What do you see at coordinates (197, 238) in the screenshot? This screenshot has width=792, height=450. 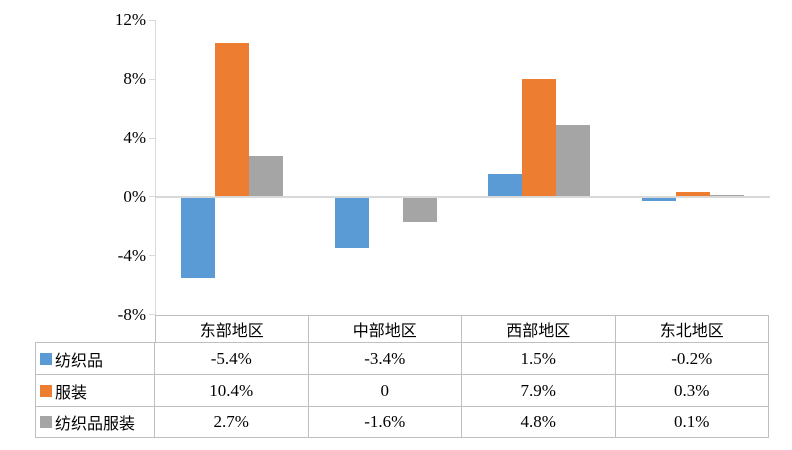 I see `bar-纺织品-东部地区` at bounding box center [197, 238].